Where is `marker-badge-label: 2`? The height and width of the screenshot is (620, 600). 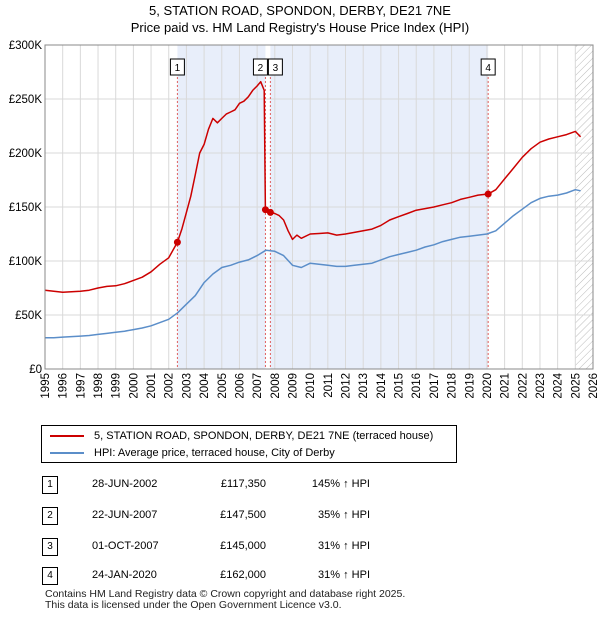
marker-badge-label: 2 is located at coordinates (261, 68).